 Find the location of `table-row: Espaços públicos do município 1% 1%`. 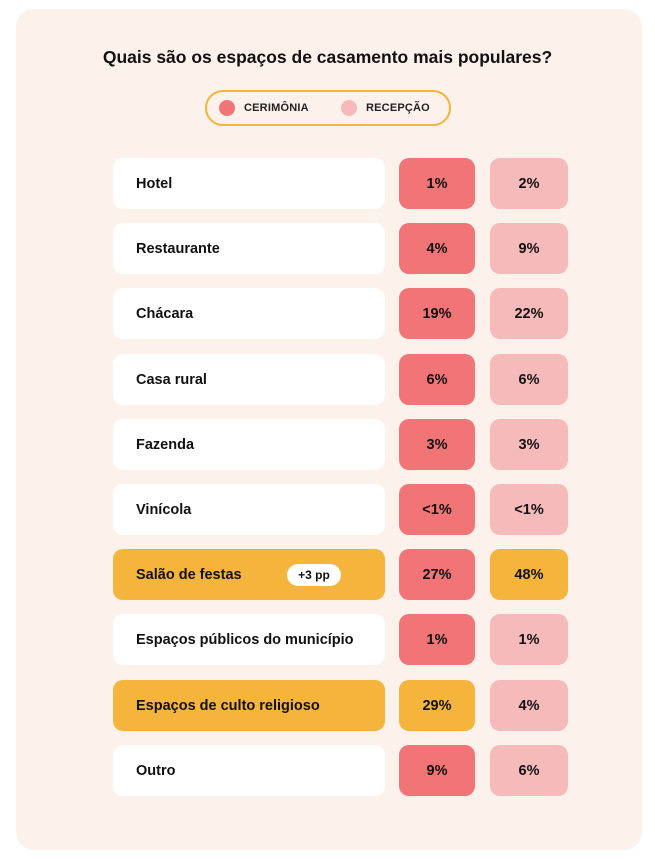

table-row: Espaços públicos do município 1% 1% is located at coordinates (327, 639).